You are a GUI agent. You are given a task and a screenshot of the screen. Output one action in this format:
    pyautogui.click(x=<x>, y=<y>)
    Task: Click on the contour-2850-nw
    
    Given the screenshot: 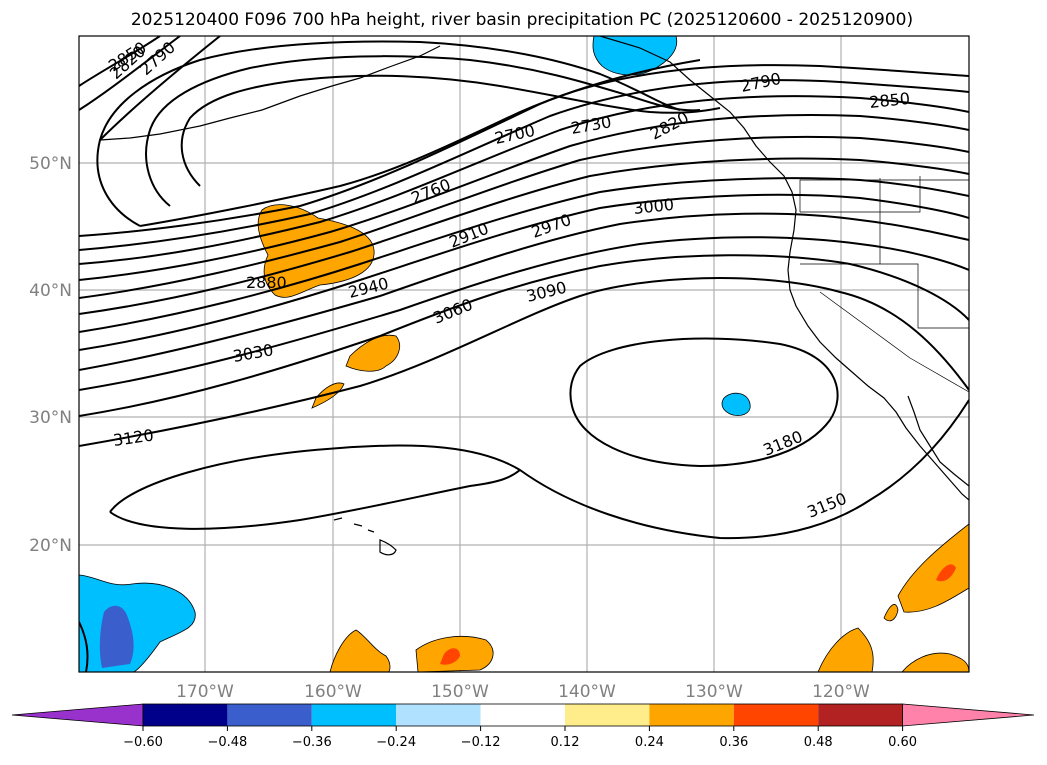 What is the action you would take?
    pyautogui.click(x=120, y=61)
    